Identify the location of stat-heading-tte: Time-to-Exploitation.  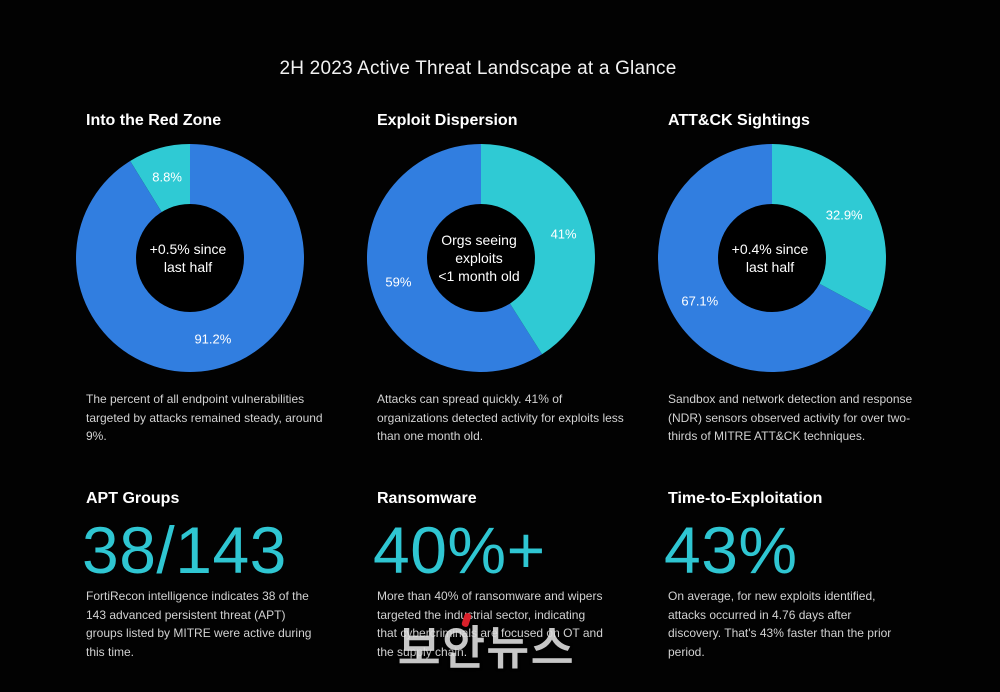
(745, 498).